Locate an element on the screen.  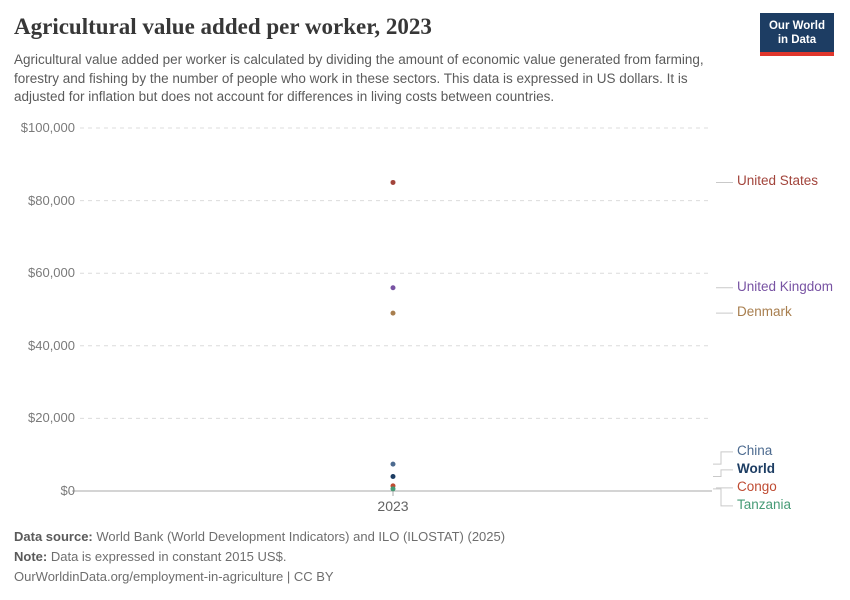
entity-label-world: World is located at coordinates (756, 468).